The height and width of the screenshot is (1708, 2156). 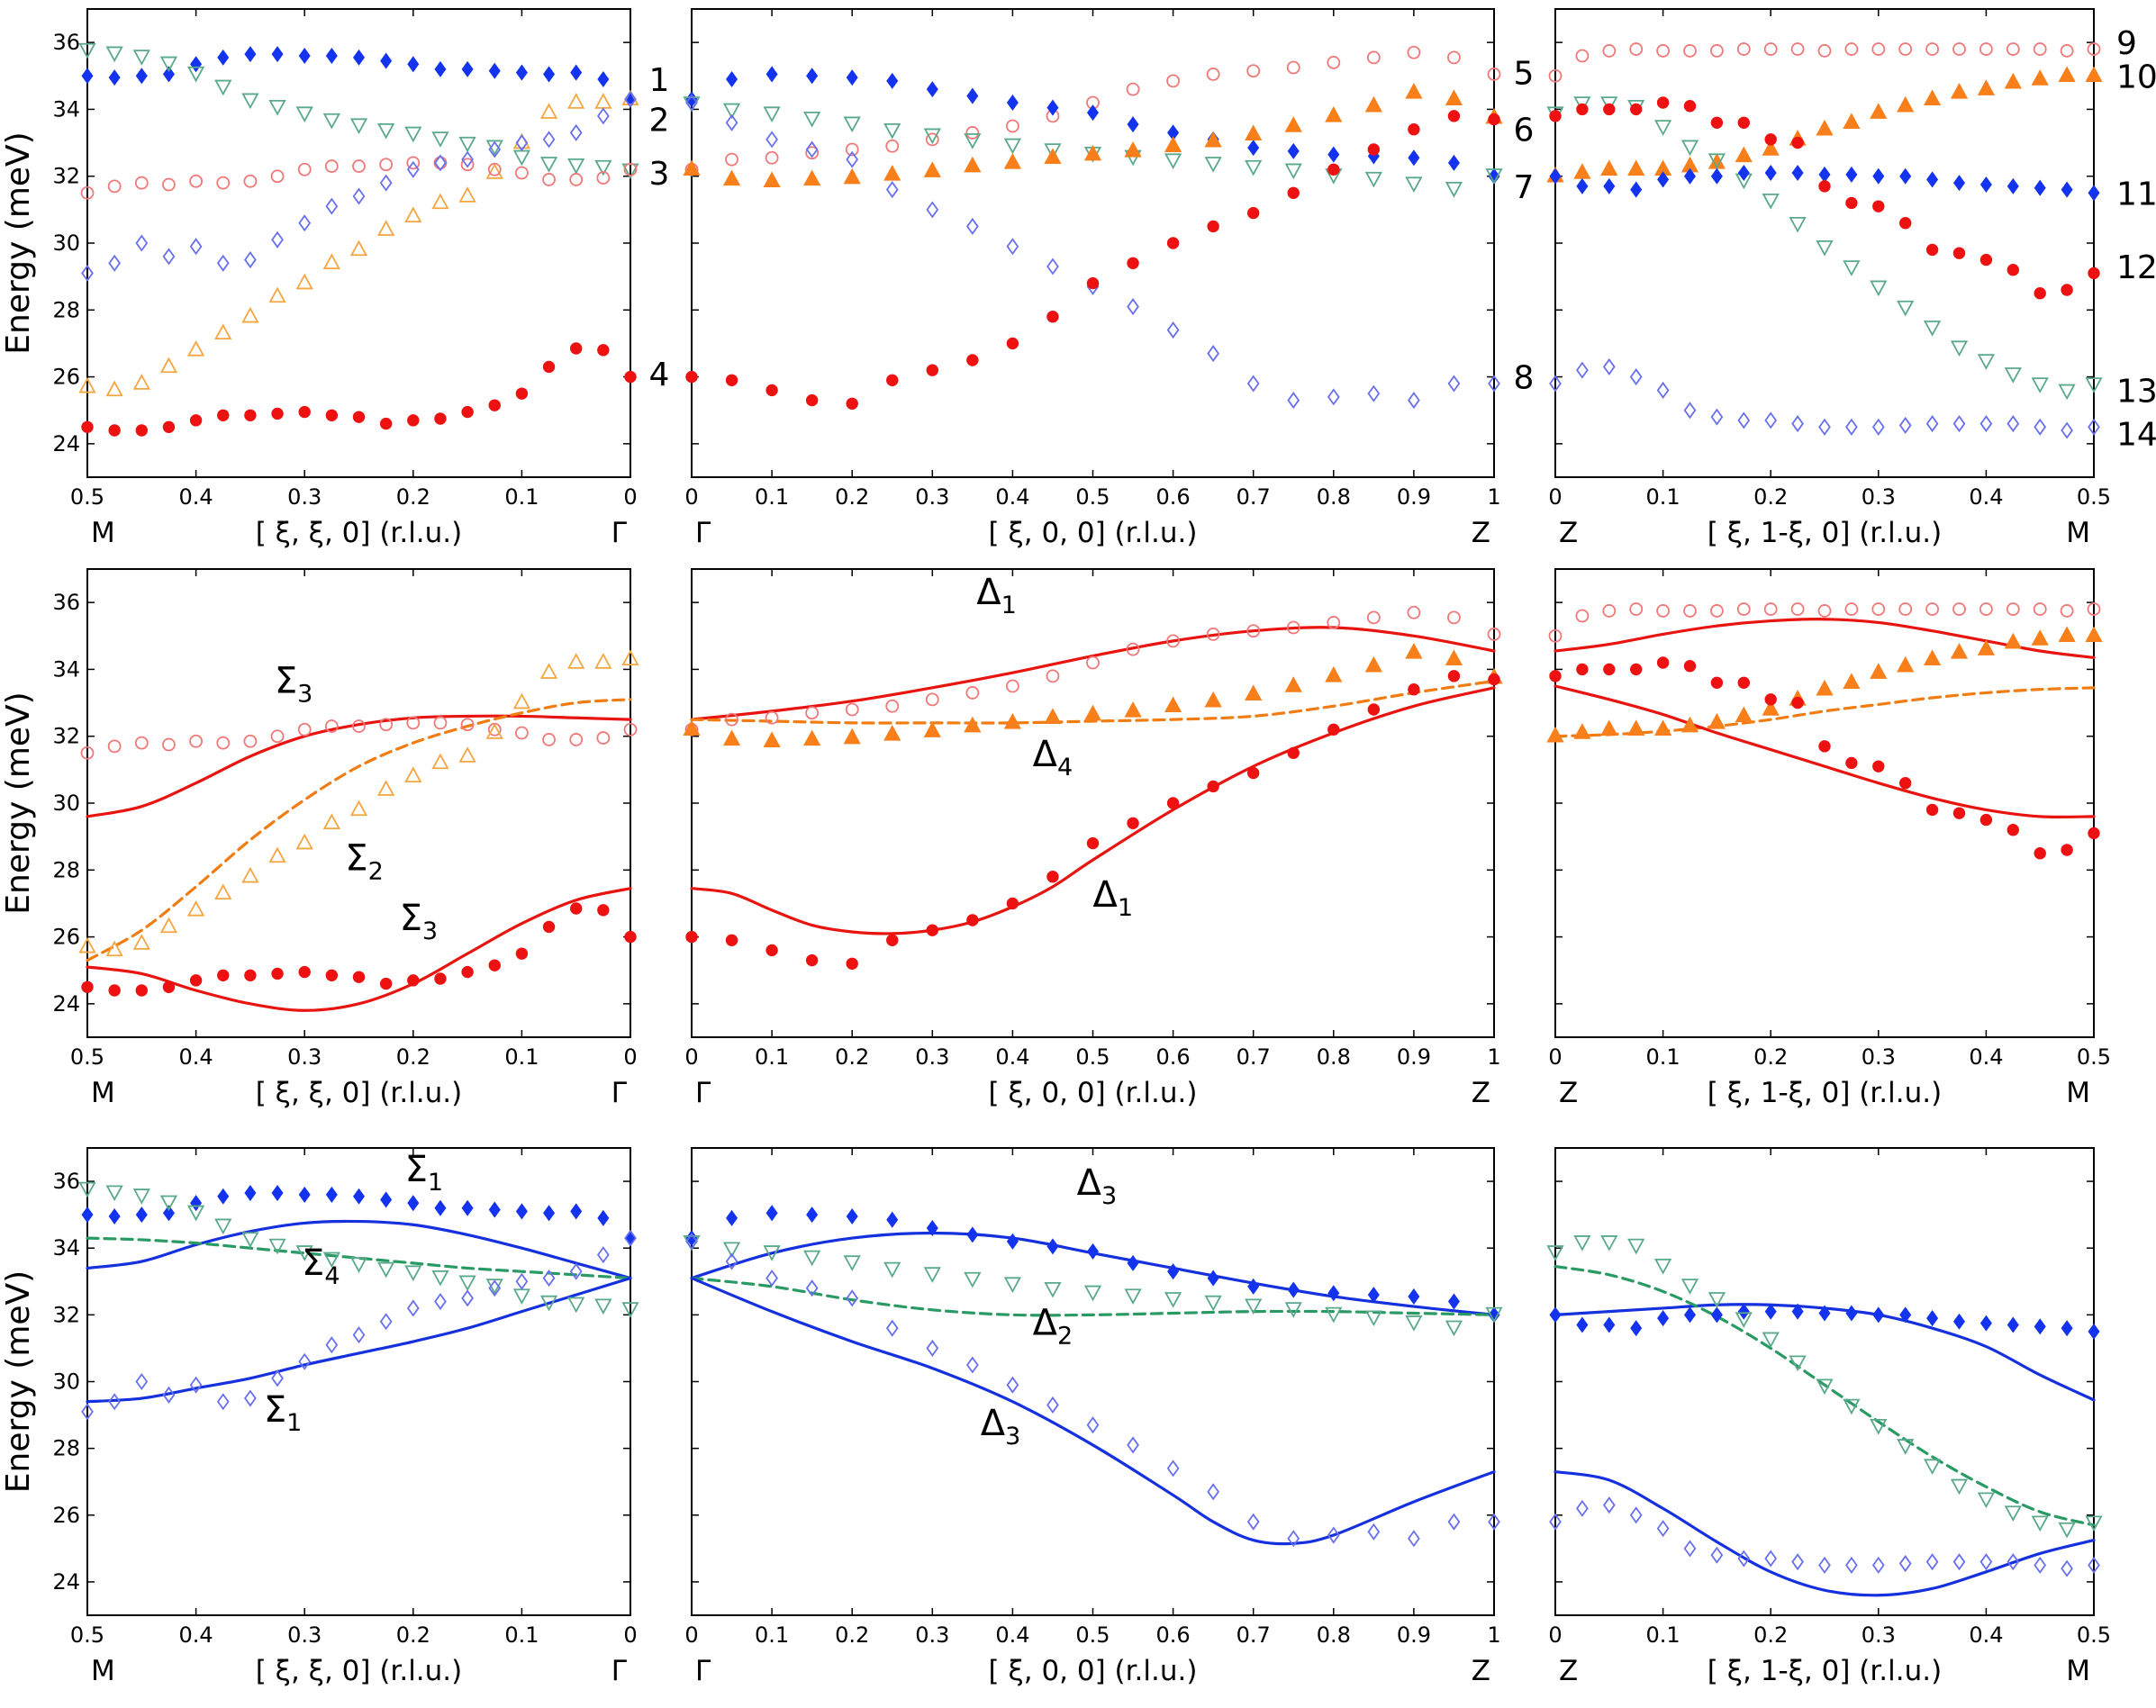 What do you see at coordinates (66, 602) in the screenshot?
I see `y-tick-label: 36` at bounding box center [66, 602].